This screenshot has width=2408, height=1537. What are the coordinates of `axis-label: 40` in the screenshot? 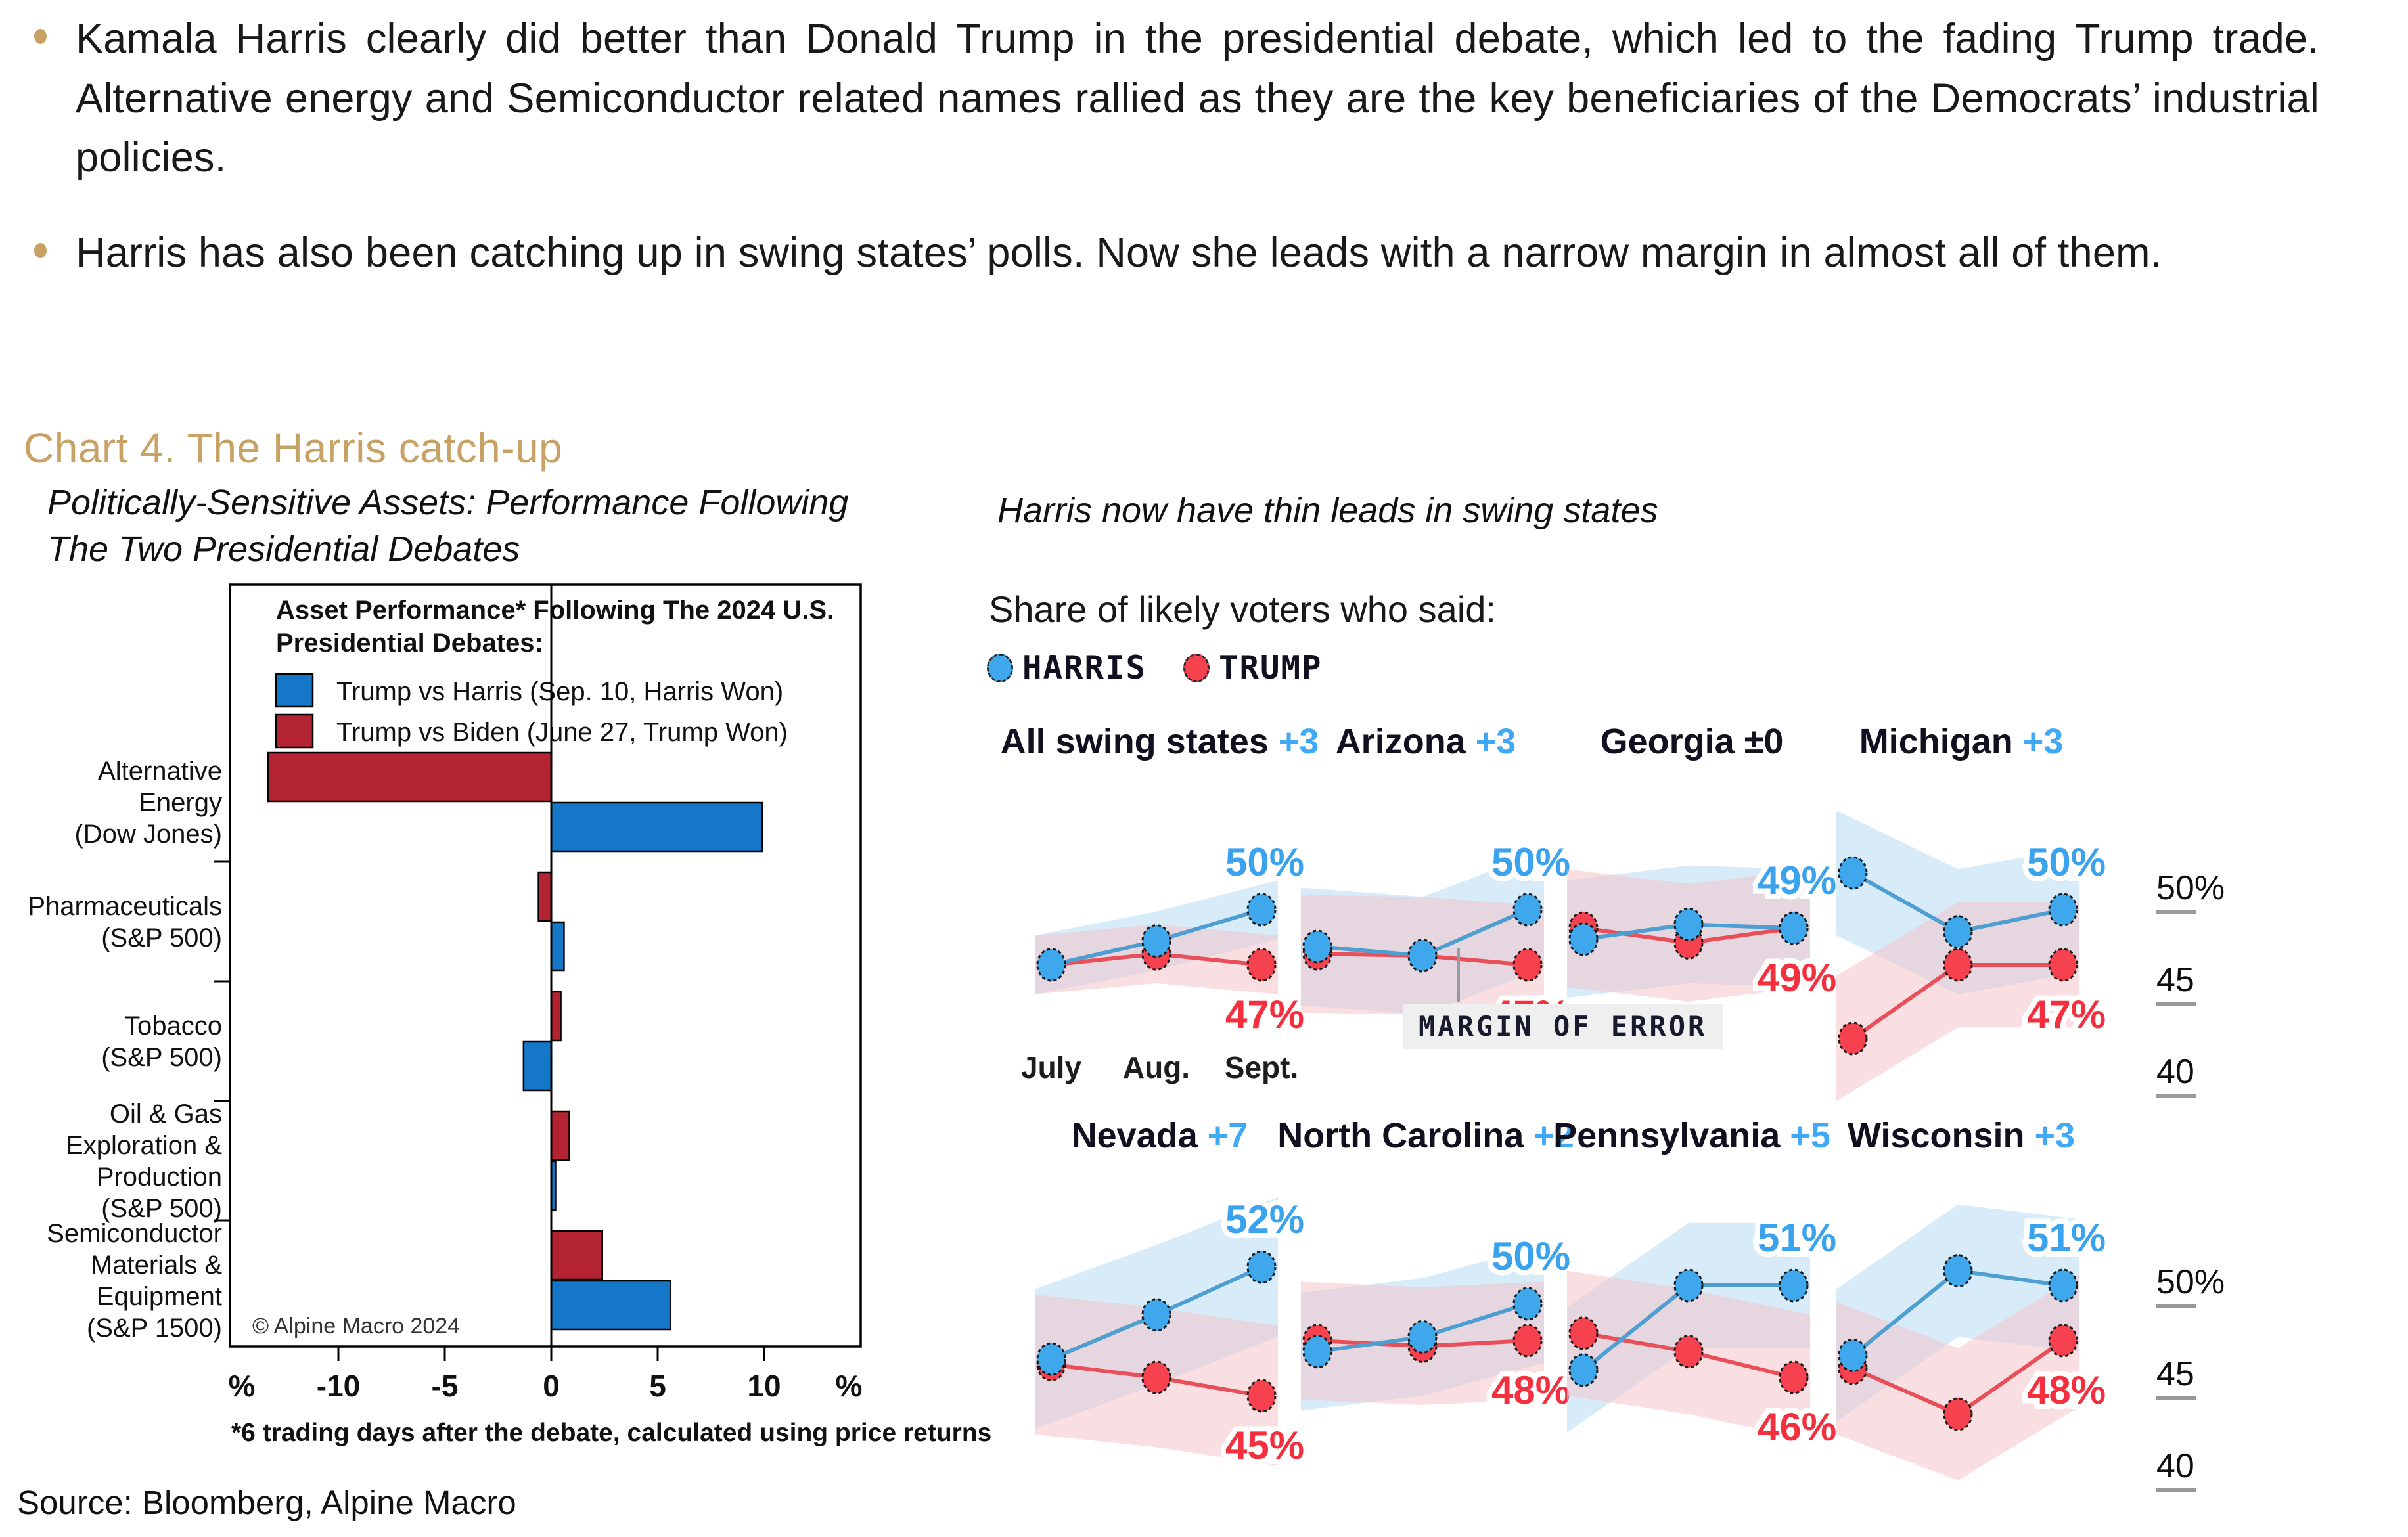 It's located at (2175, 1072).